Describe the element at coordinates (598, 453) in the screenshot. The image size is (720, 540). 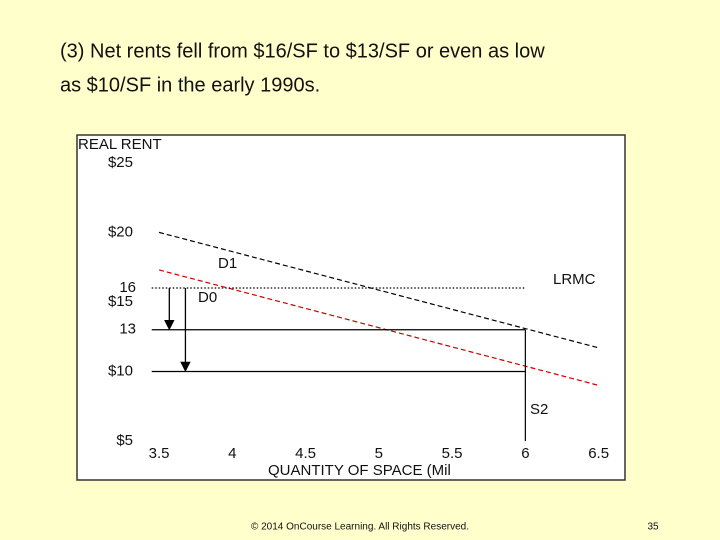
I see `x-tick-label: 6.5` at that location.